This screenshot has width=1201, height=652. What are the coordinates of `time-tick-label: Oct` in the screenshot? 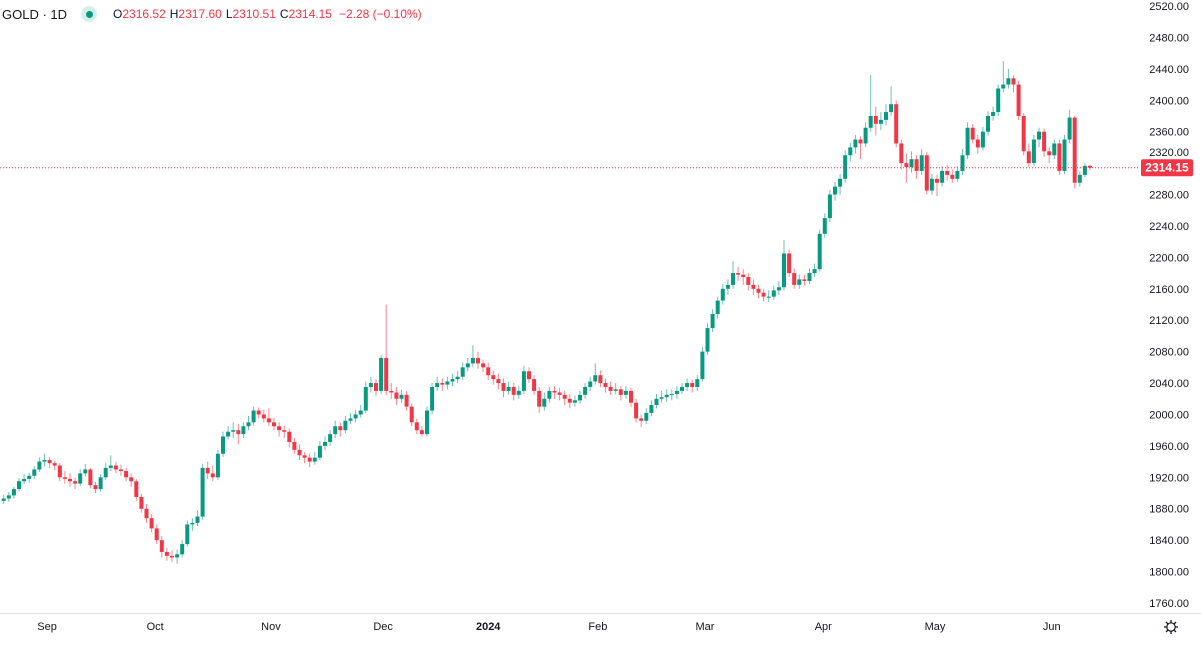 It's located at (155, 627).